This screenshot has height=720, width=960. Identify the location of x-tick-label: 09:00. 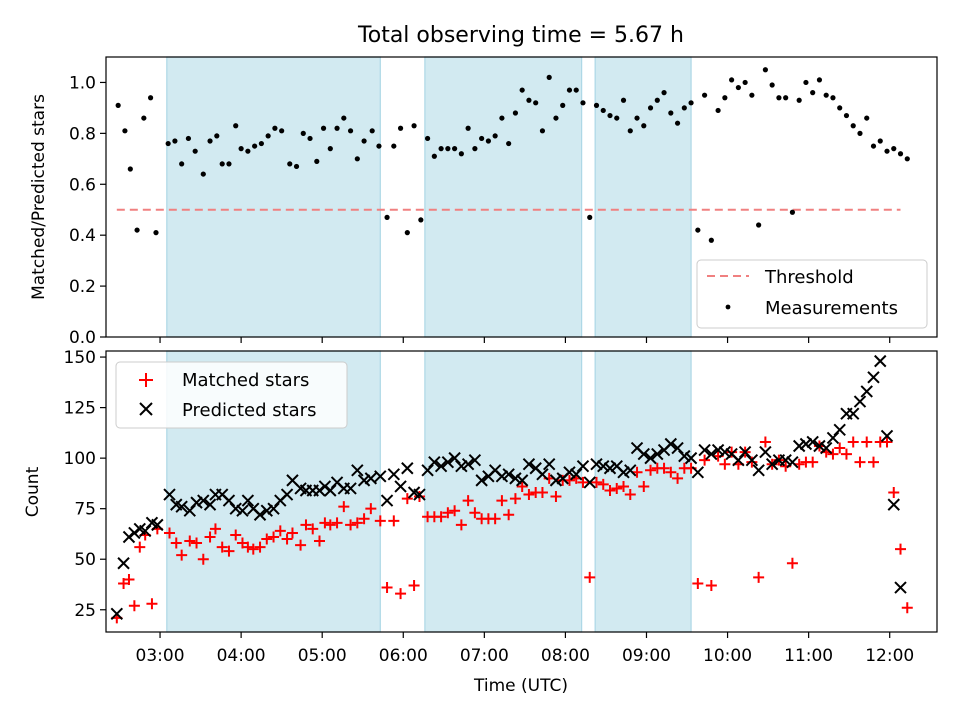
(646, 656).